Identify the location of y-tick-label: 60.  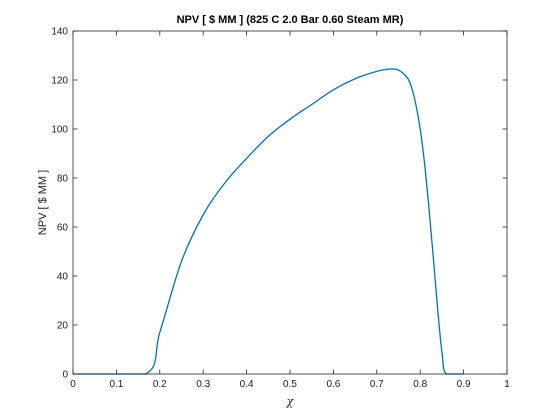
(63, 228).